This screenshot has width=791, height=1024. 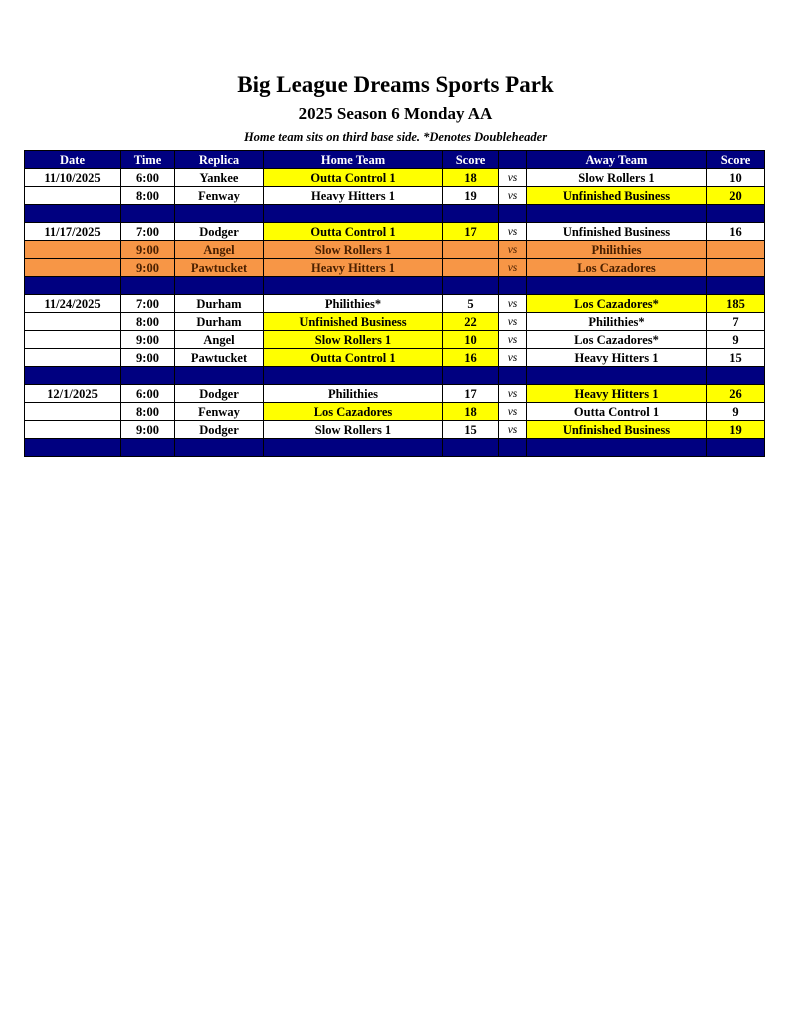 What do you see at coordinates (353, 303) in the screenshot?
I see `cell-home-team: Philithies*` at bounding box center [353, 303].